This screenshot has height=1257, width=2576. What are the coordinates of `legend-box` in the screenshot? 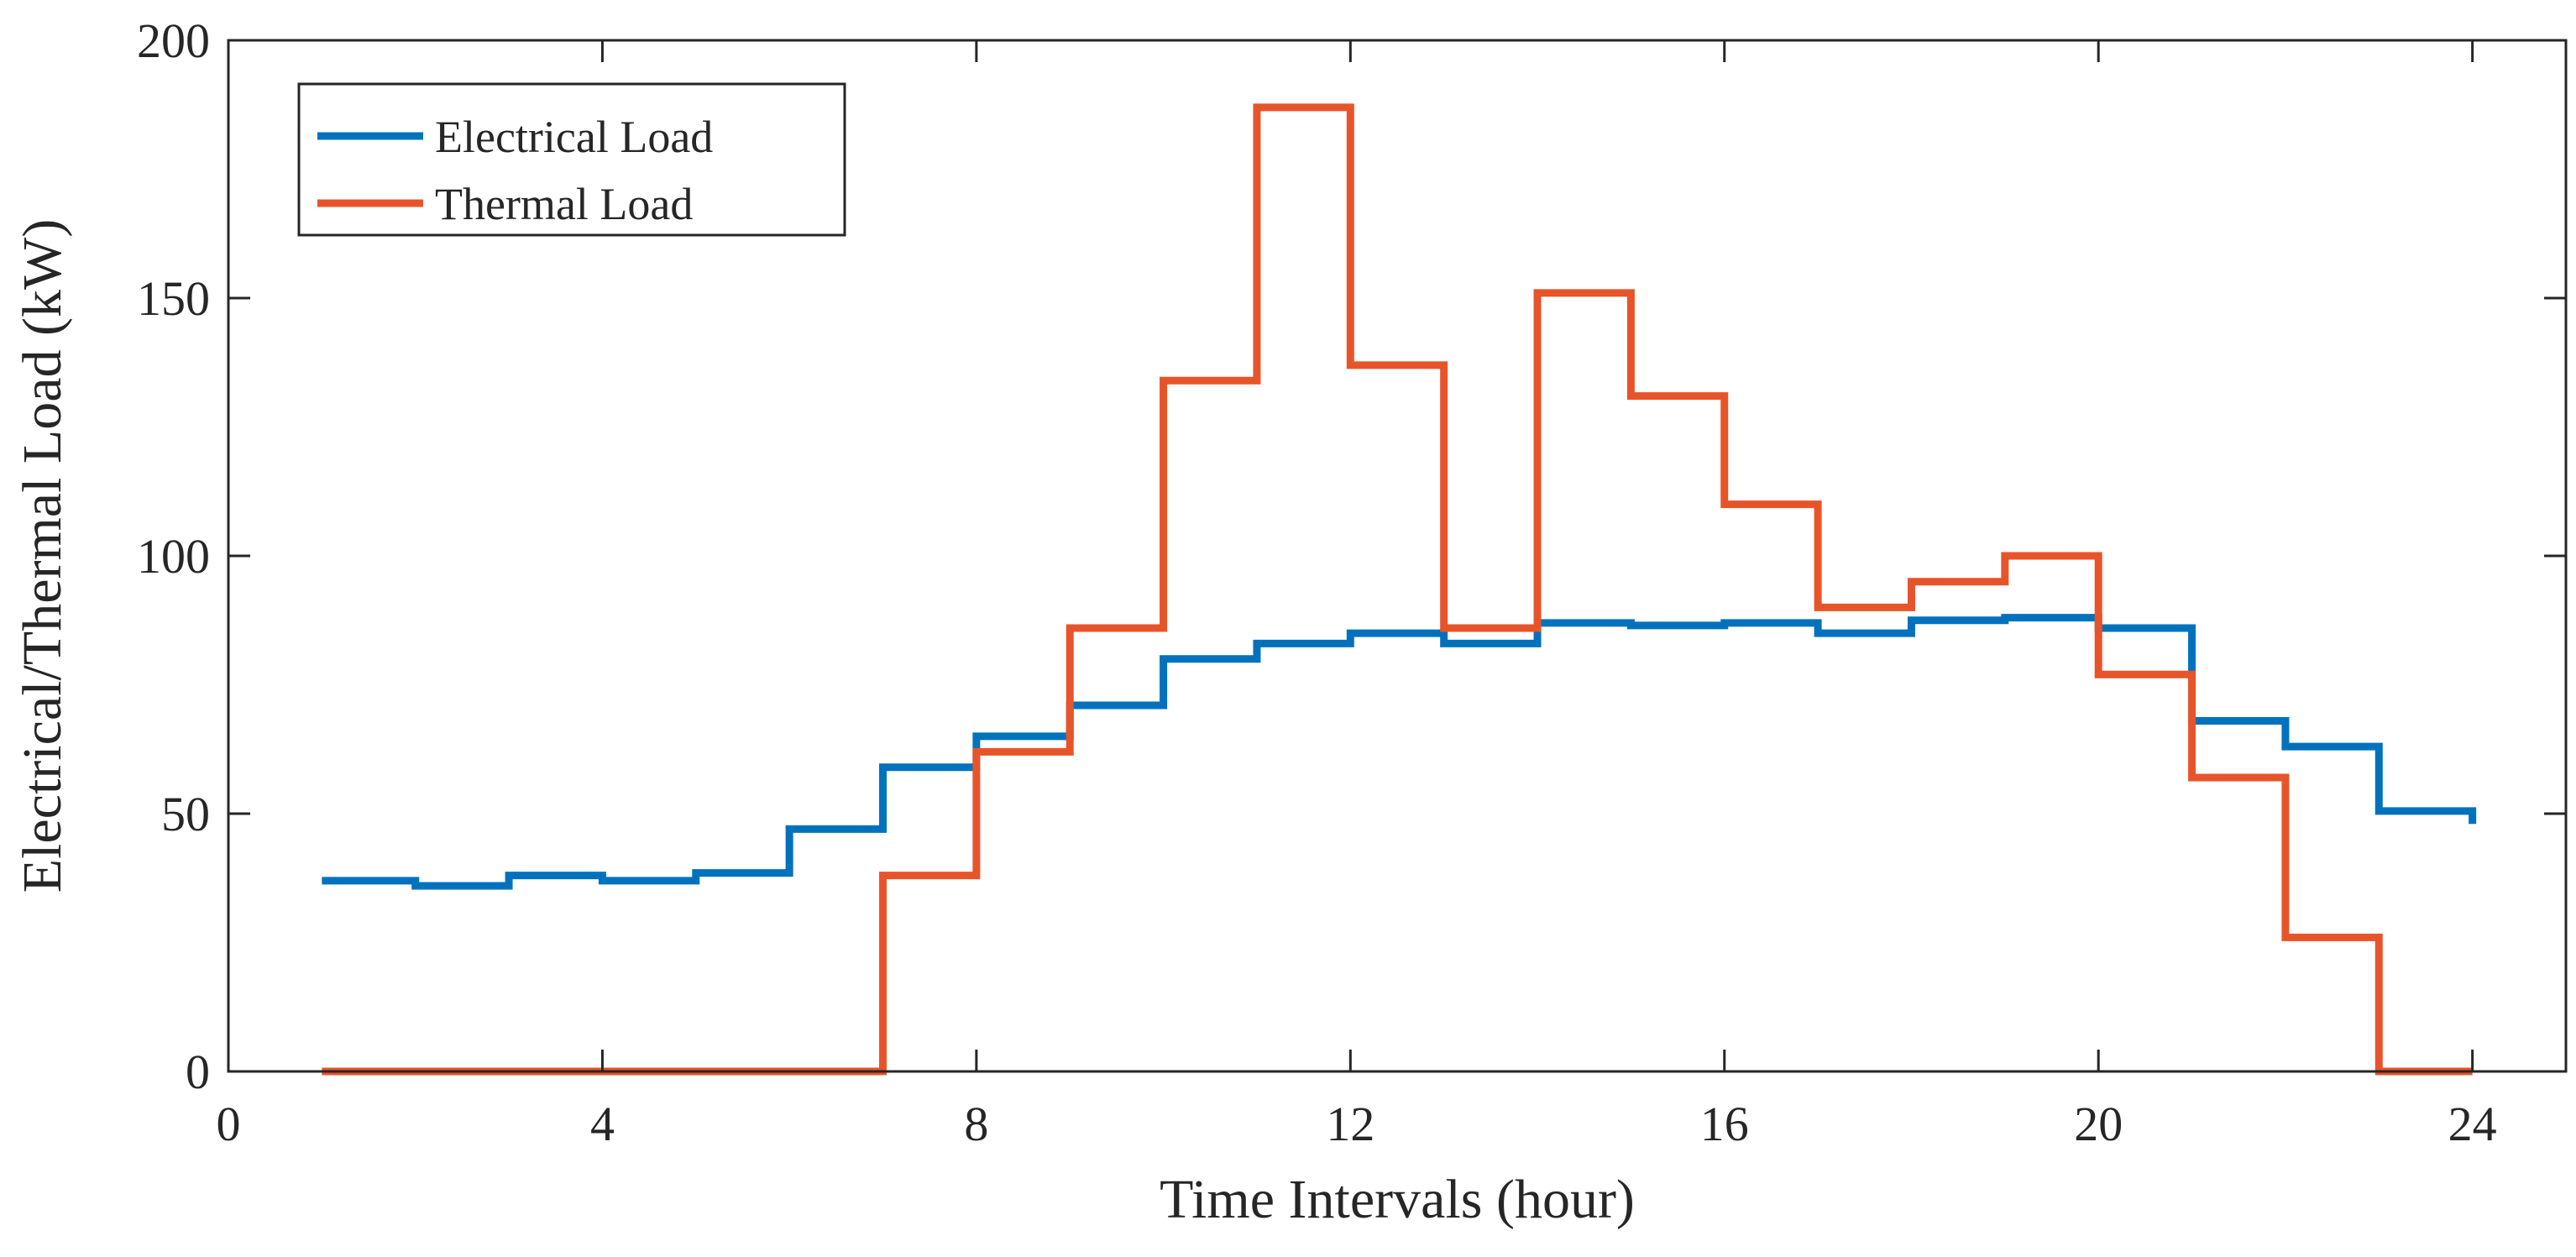 It's located at (571, 159).